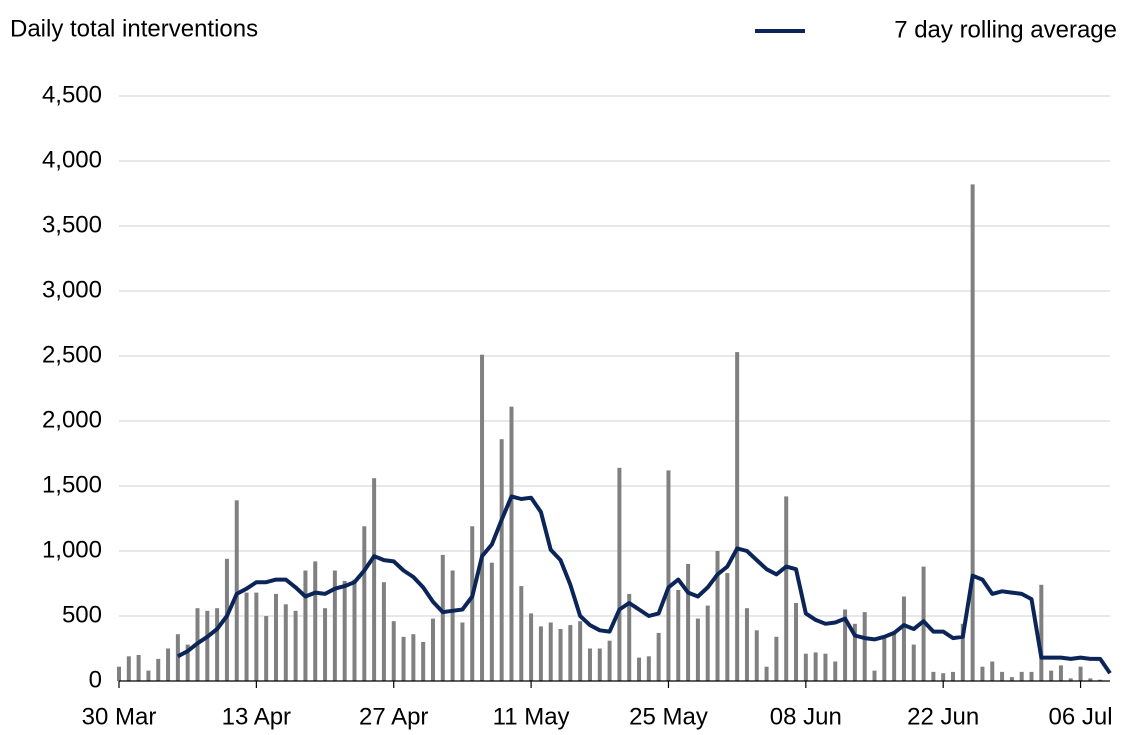 This screenshot has height=735, width=1128. I want to click on x-tick-label: 06 Jul, so click(1081, 716).